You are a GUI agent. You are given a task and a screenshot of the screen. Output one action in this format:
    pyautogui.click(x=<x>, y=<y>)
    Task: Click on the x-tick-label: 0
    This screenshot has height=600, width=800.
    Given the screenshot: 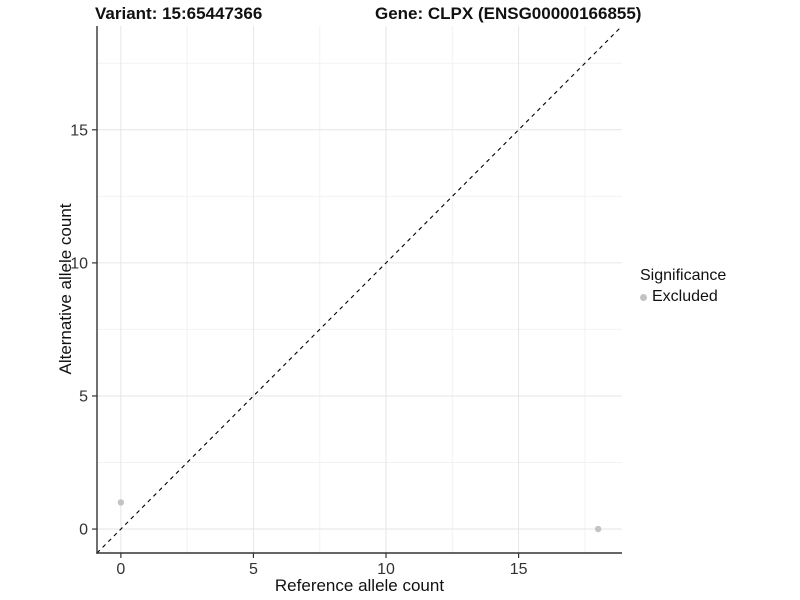 What is the action you would take?
    pyautogui.click(x=120, y=569)
    